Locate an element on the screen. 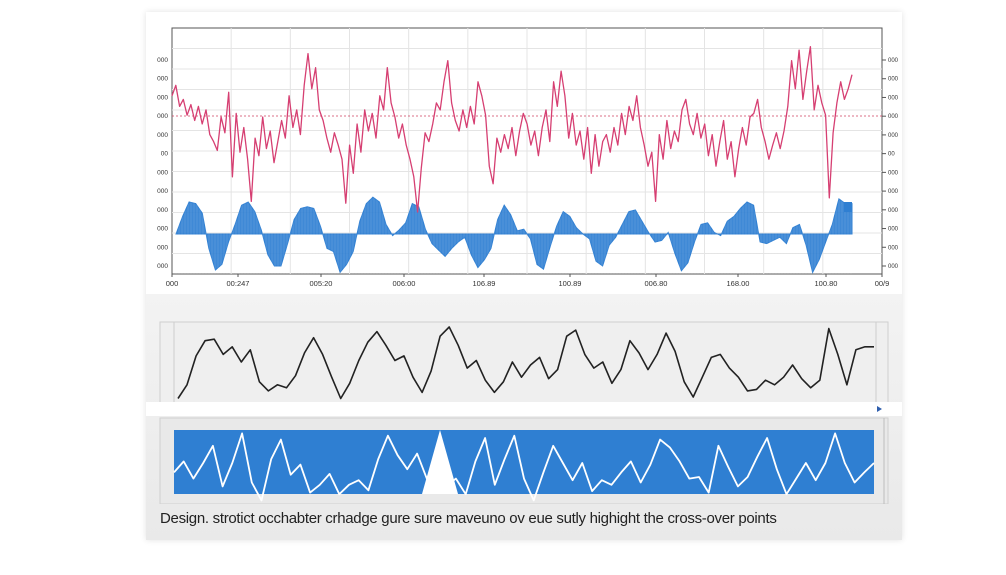 This screenshot has width=1006, height=575. black-wave-line is located at coordinates (525, 363).